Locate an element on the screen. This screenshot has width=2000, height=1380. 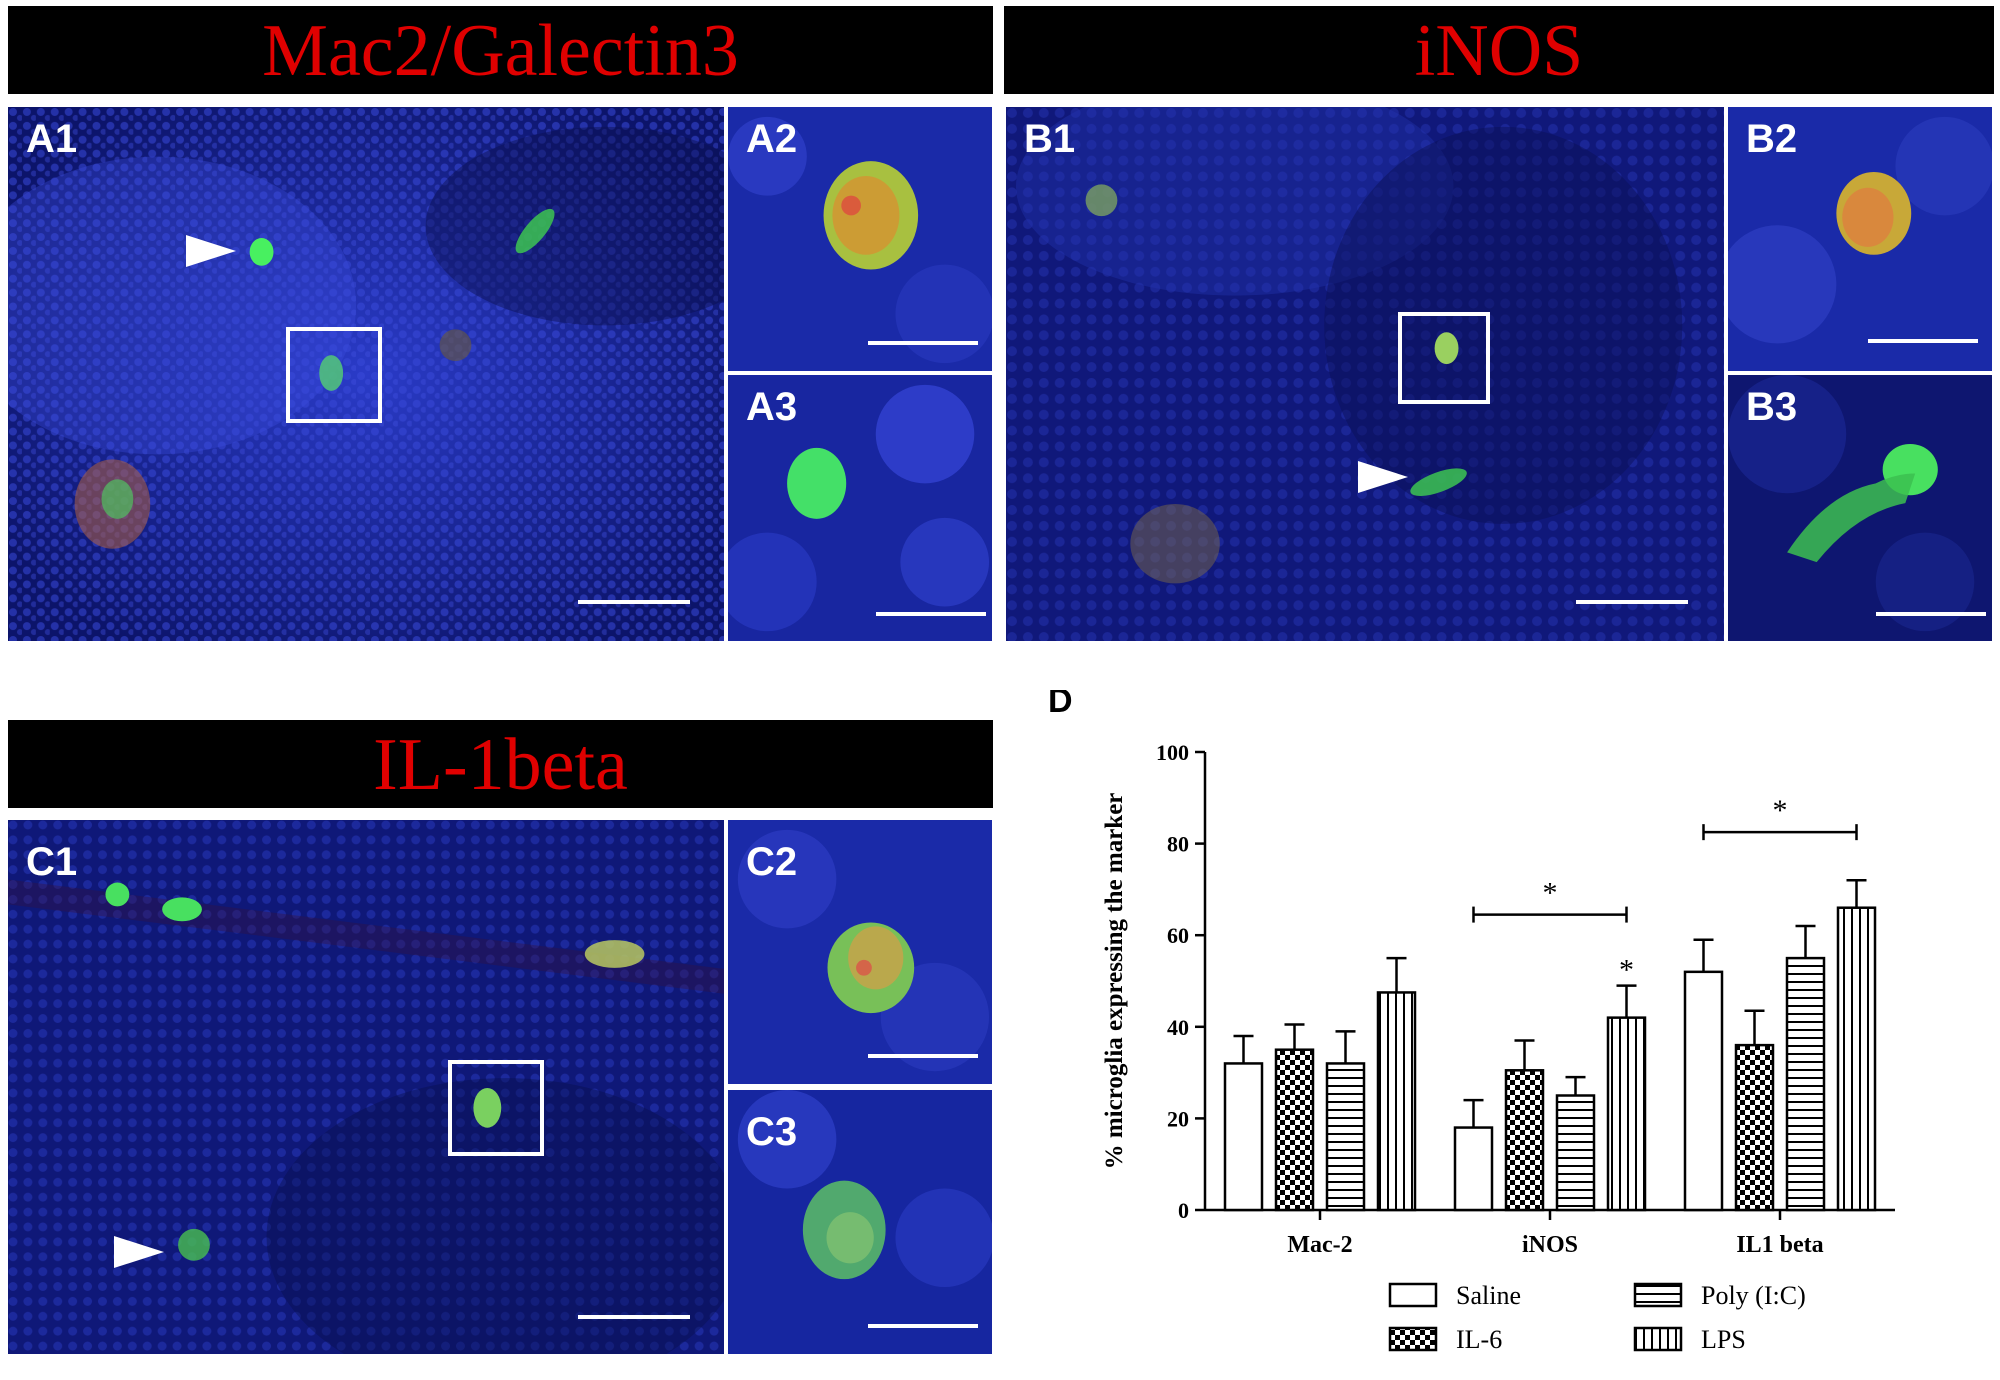
y-tick-label: 60 is located at coordinates (1178, 935).